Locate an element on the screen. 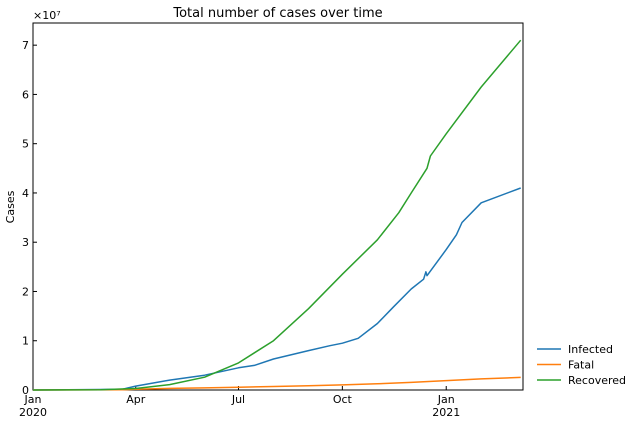 This screenshot has height=422, width=638. legend-label-fatal: Fatal is located at coordinates (581, 365).